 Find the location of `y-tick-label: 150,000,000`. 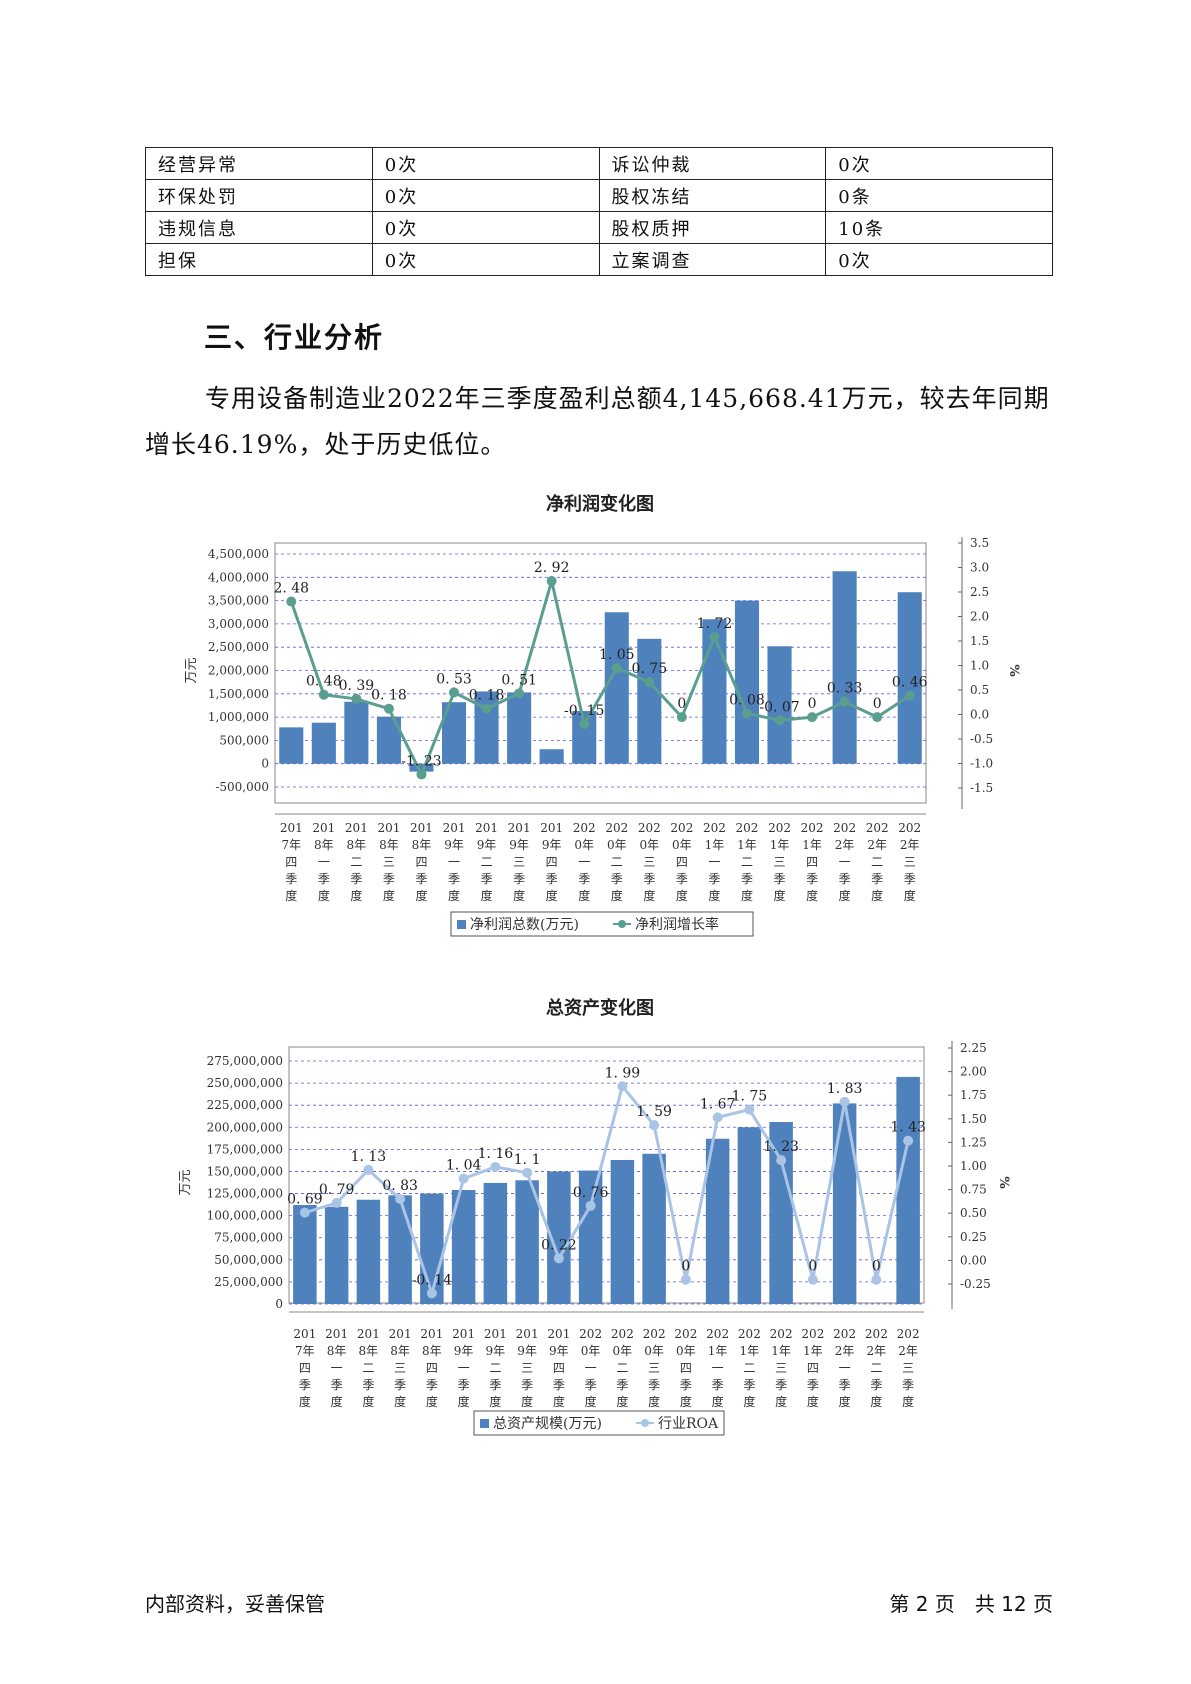

y-tick-label: 150,000,000 is located at coordinates (245, 1171).